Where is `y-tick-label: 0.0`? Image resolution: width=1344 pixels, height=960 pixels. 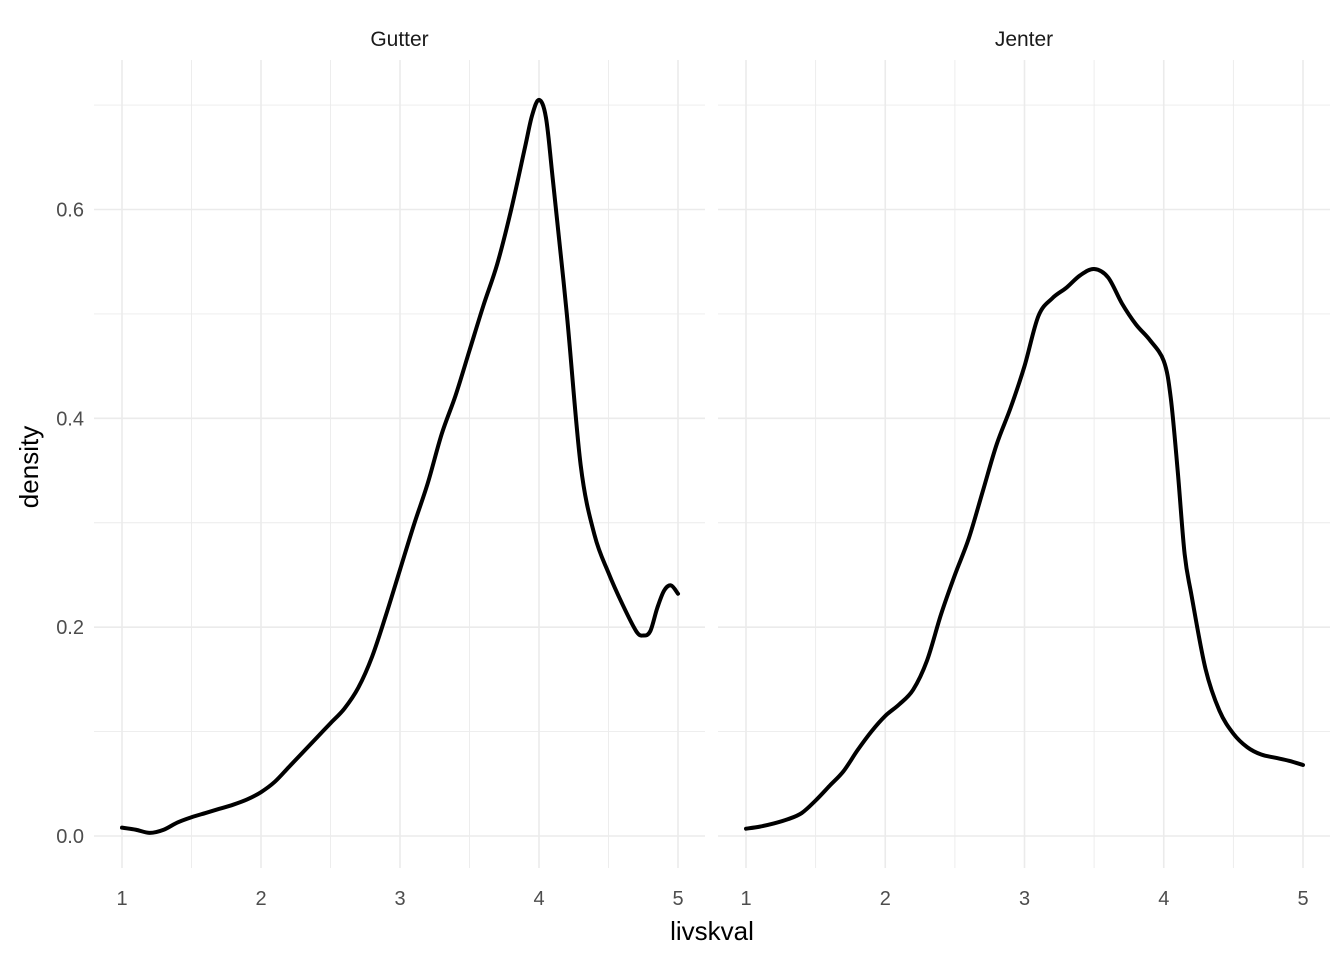
y-tick-label: 0.0 is located at coordinates (70, 837).